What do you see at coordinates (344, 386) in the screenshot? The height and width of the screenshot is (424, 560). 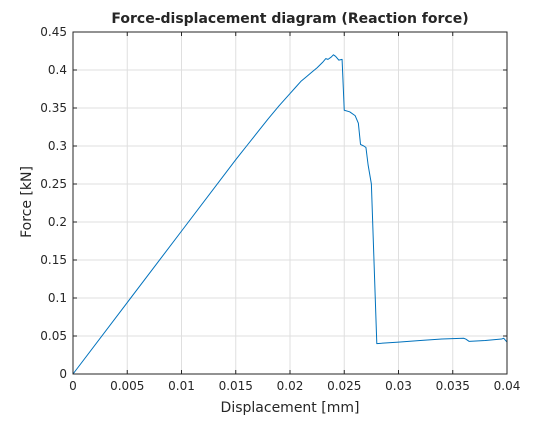 I see `x-tick-label: 0.025` at bounding box center [344, 386].